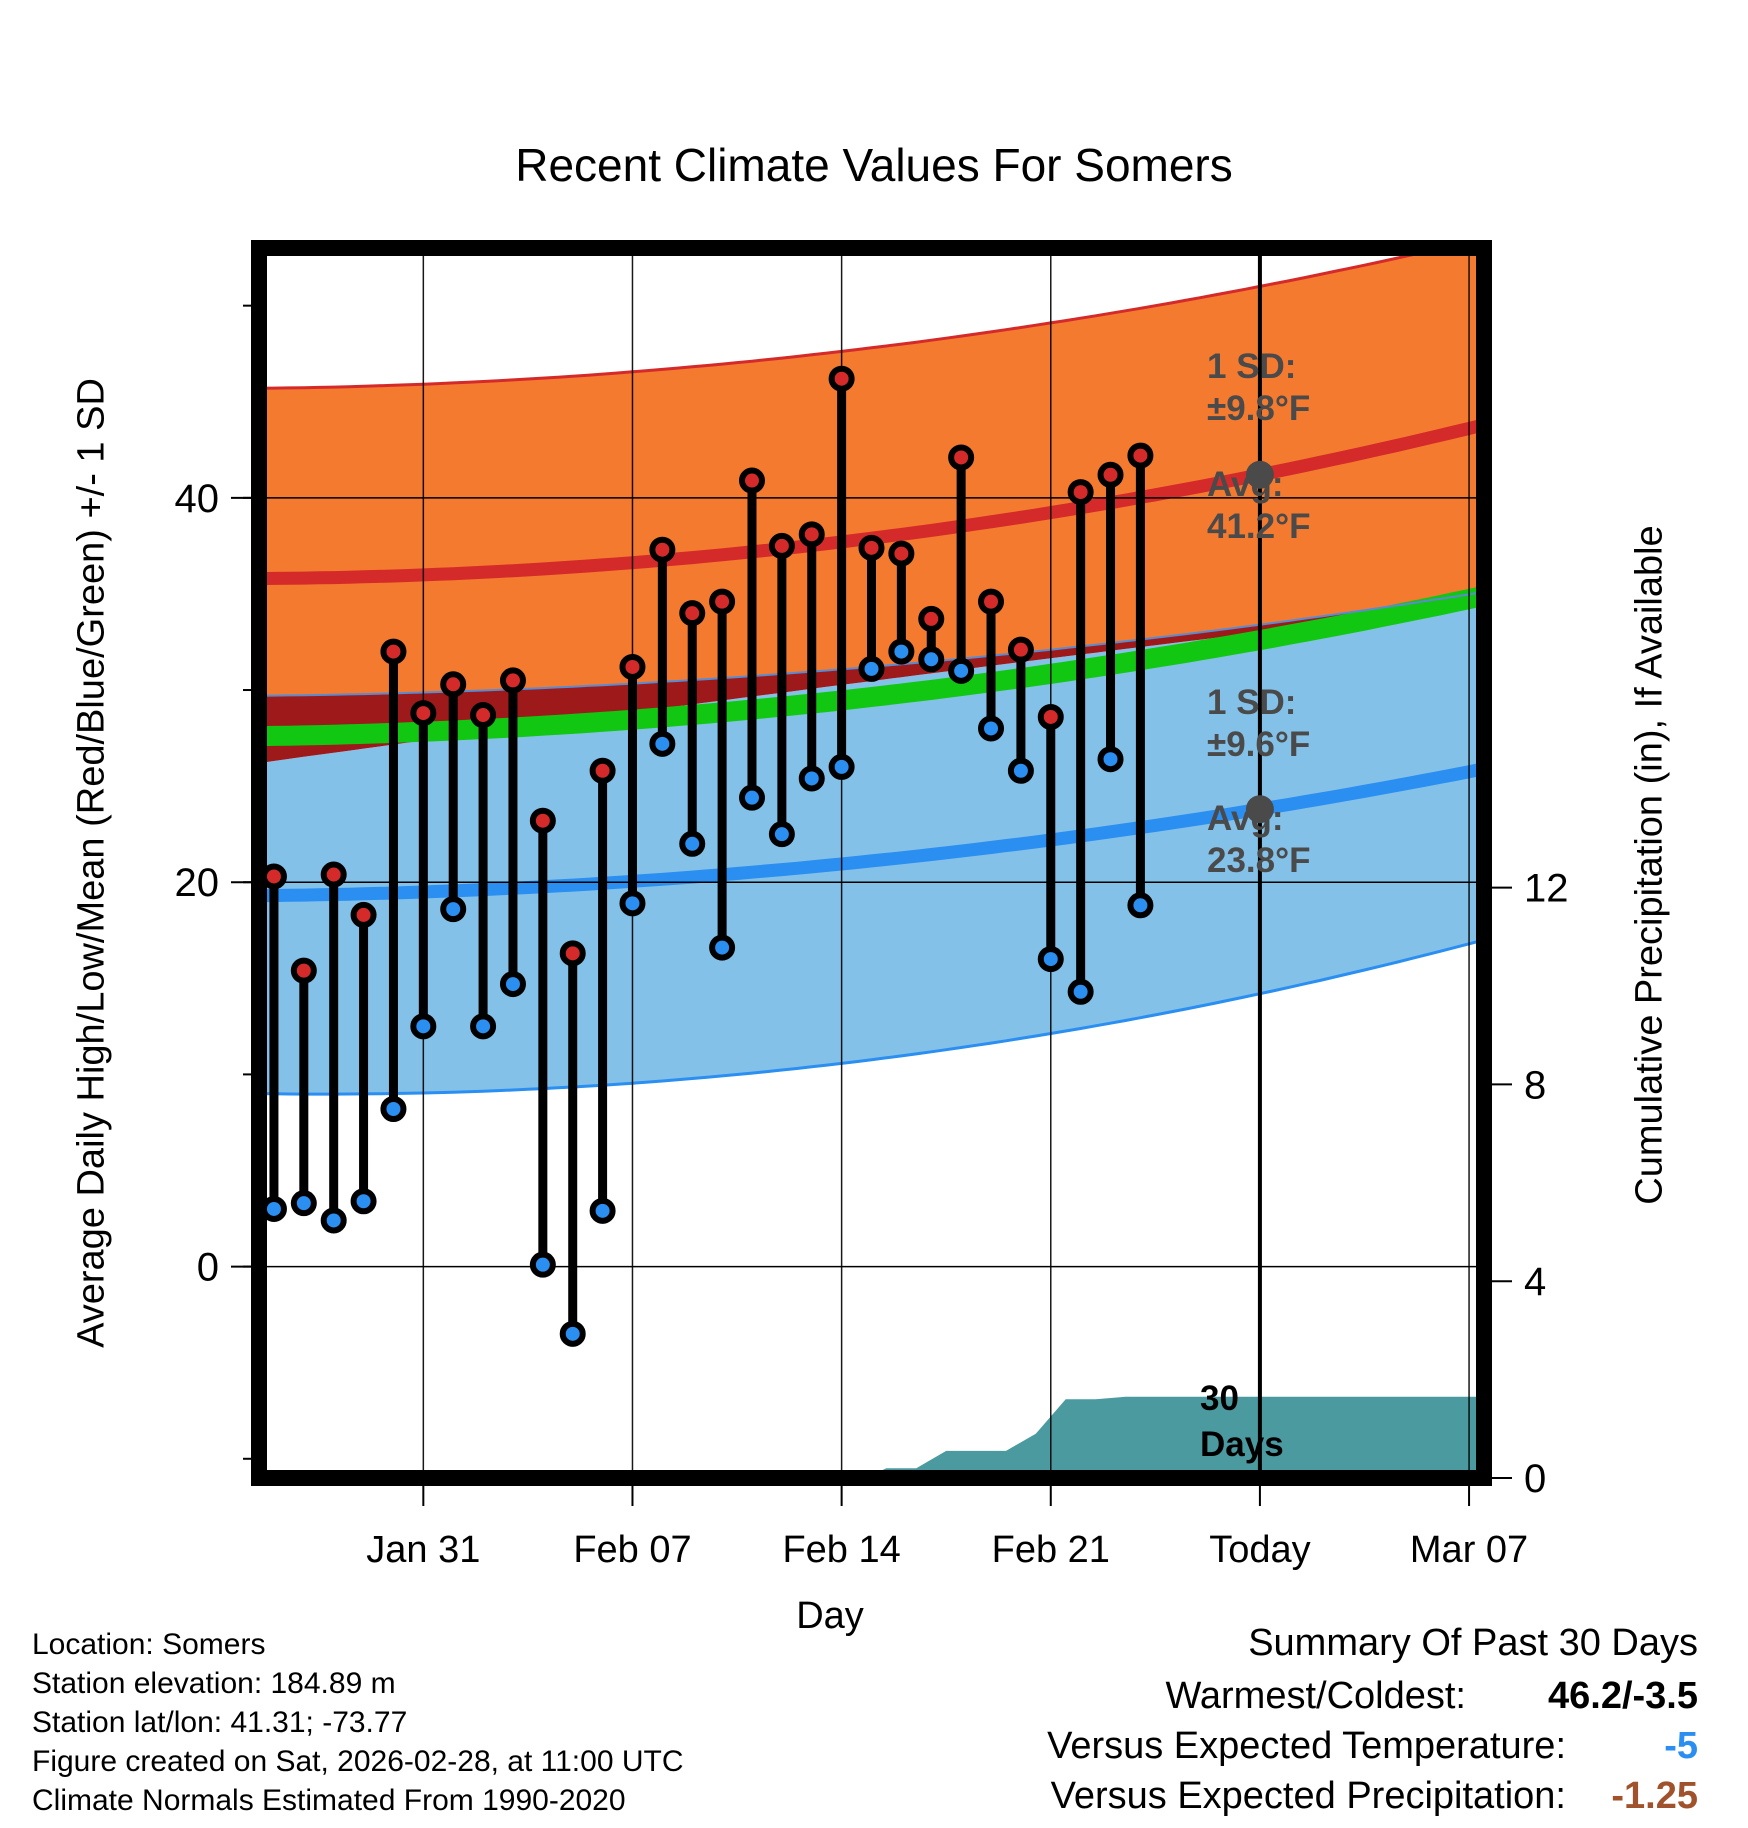 The height and width of the screenshot is (1828, 1748). I want to click on chart-title: Recent Climate Values For Somers, so click(874, 165).